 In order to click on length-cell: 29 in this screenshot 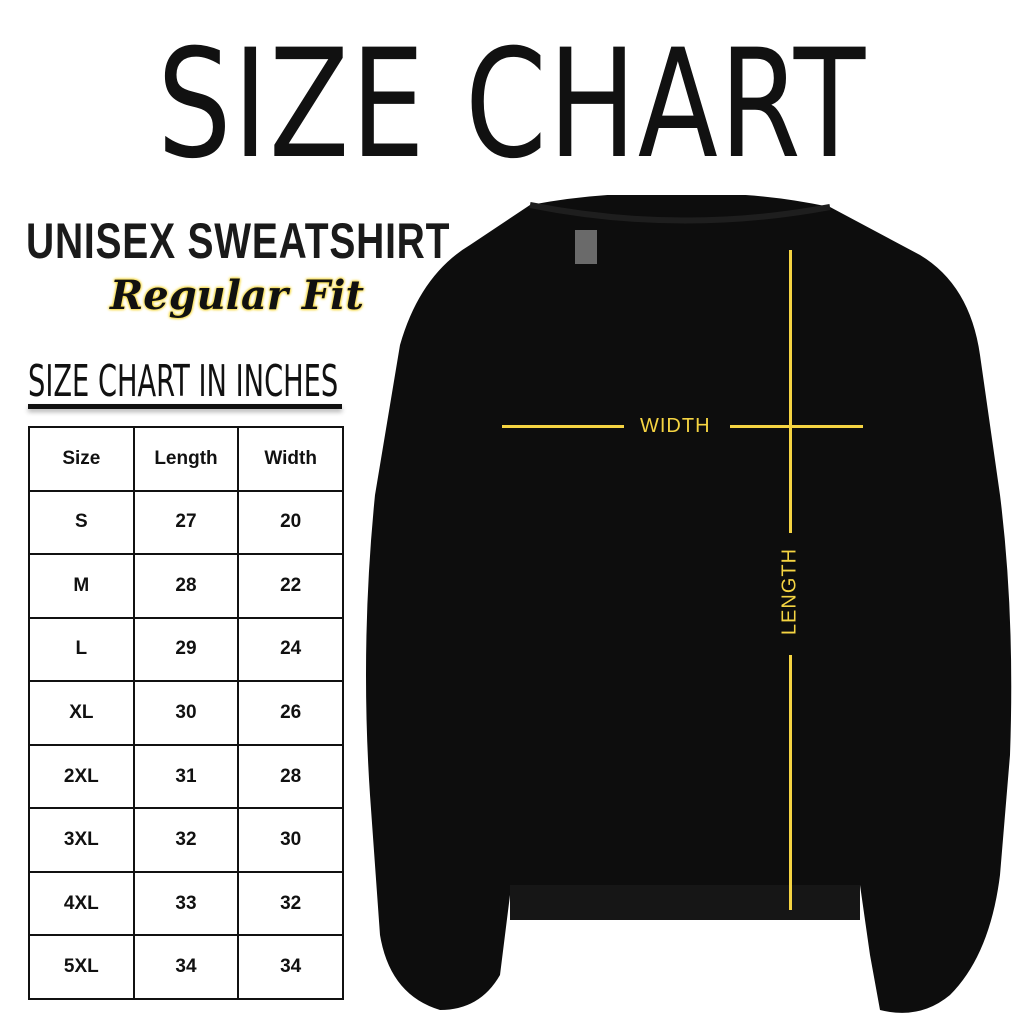, I will do `click(186, 649)`.